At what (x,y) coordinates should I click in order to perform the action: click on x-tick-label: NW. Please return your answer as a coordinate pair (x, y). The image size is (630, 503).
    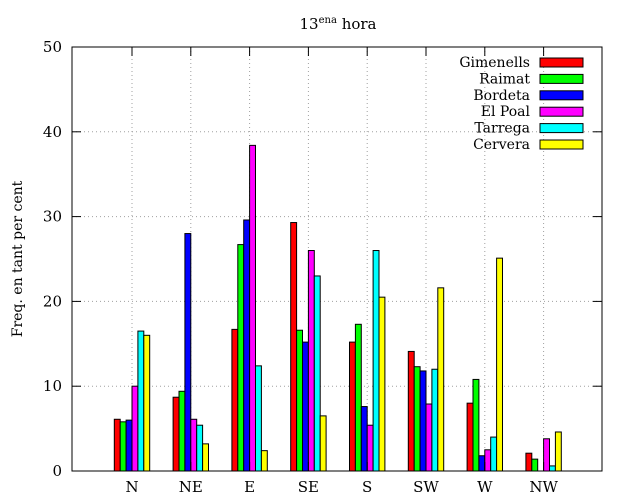
    Looking at the image, I should click on (543, 487).